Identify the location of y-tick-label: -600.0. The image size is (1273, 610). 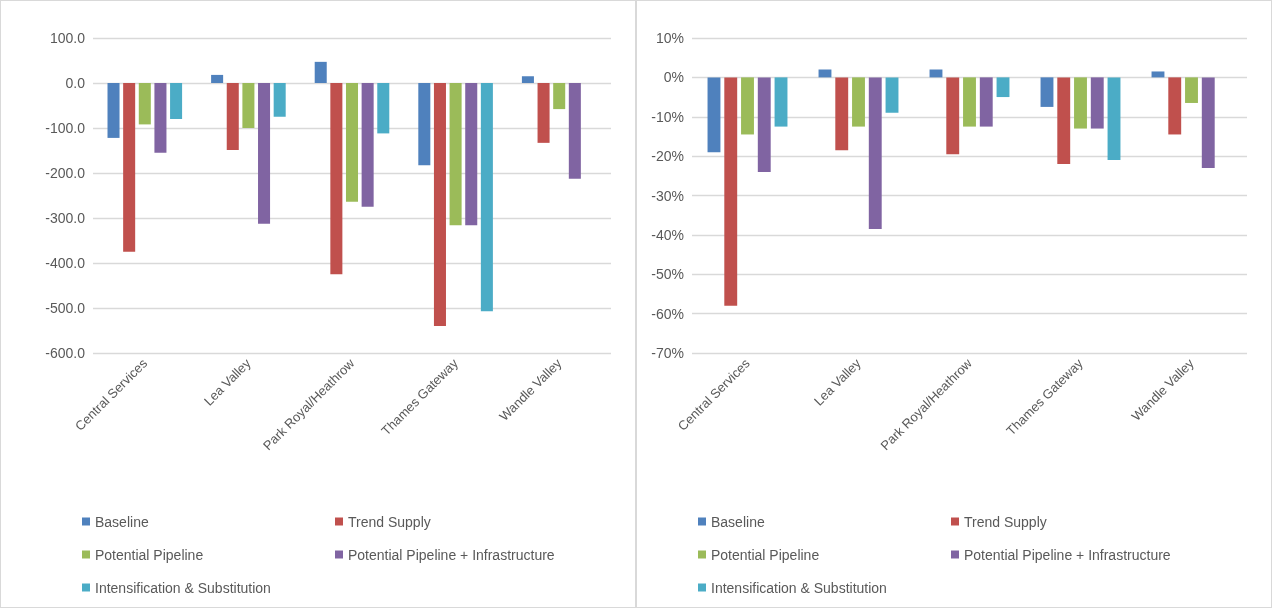
(65, 353).